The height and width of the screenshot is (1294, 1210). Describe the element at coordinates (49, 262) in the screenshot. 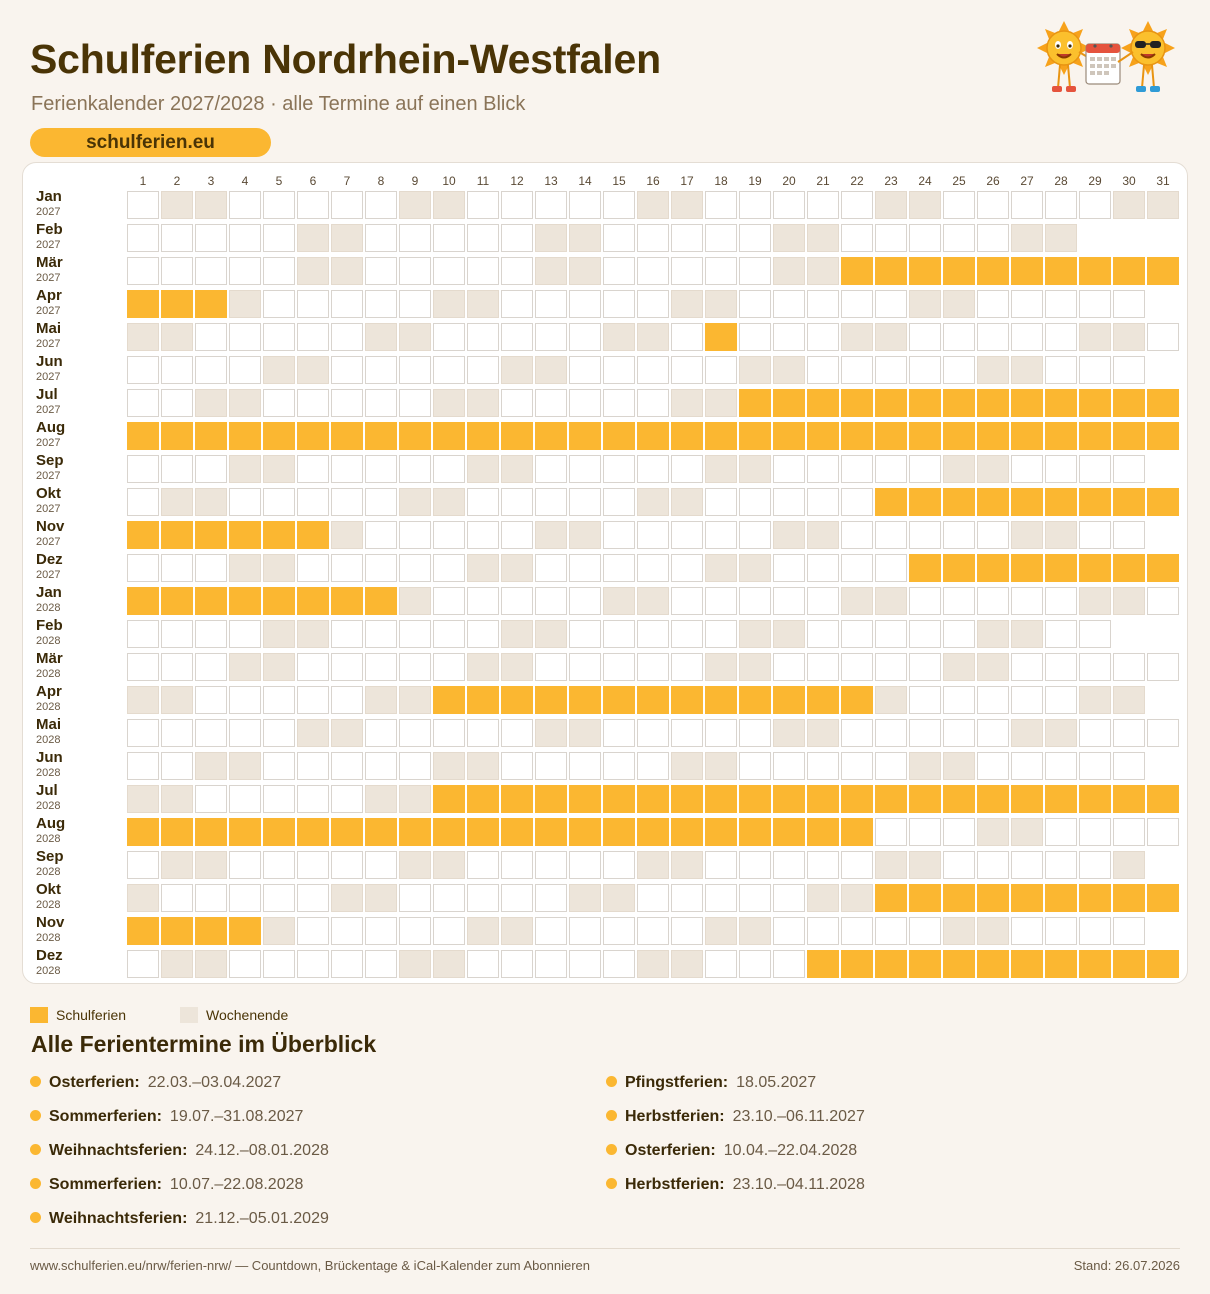

I see `month-name: Mär` at that location.